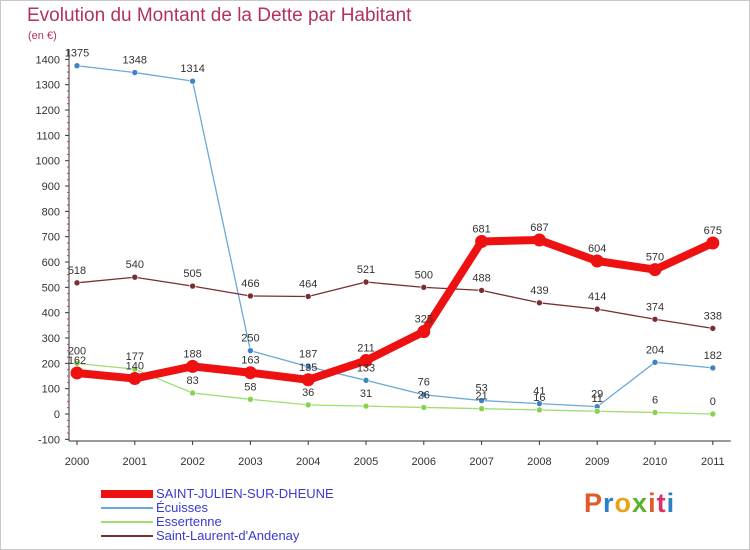 This screenshot has width=750, height=550. I want to click on logo-letter: r, so click(609, 503).